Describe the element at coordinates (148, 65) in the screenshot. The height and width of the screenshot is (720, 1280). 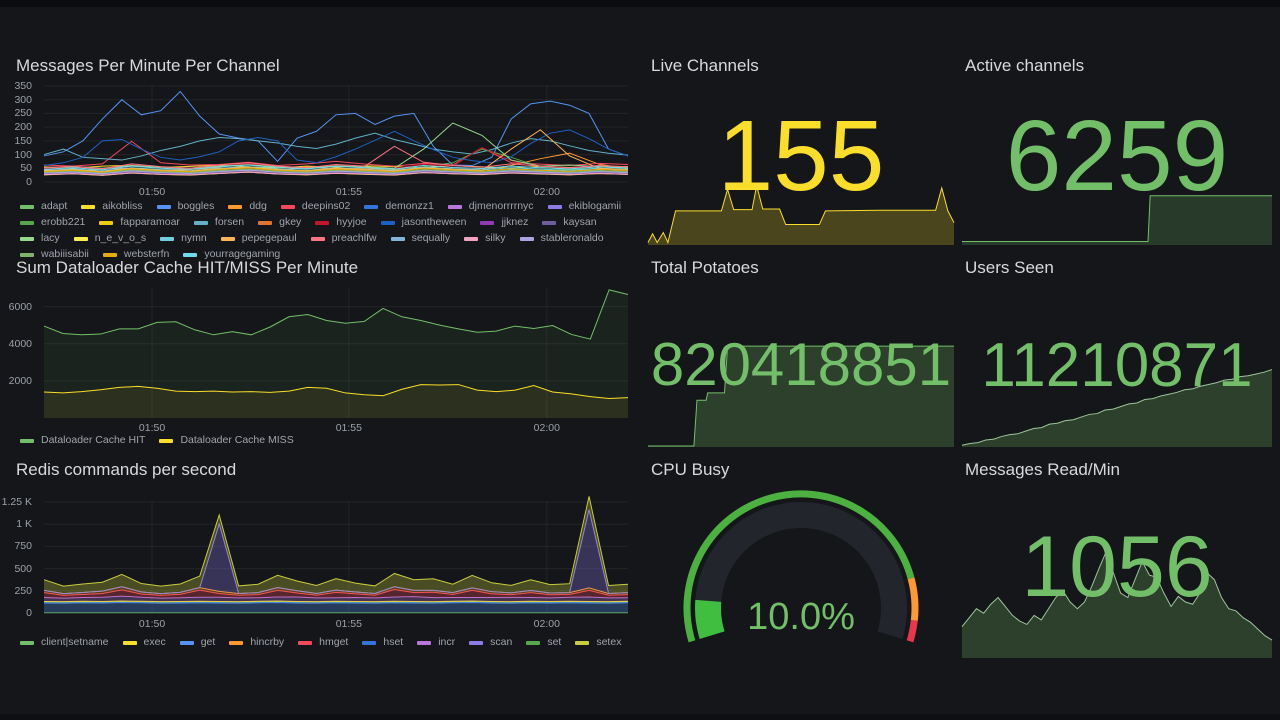
I see `panel-title: Messages Per Minute Per Channel` at that location.